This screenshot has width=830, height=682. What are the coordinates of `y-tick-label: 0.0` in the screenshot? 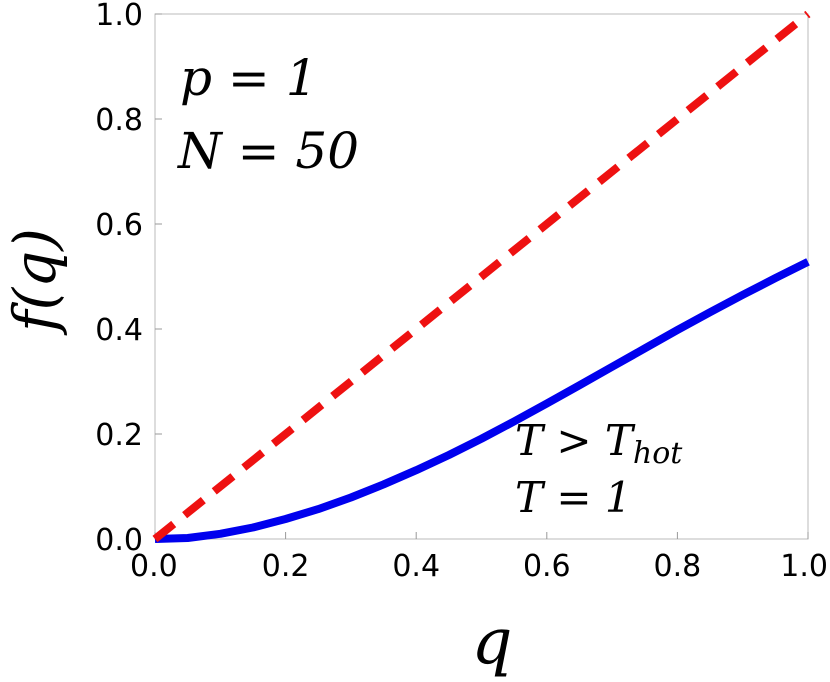 It's located at (119, 540).